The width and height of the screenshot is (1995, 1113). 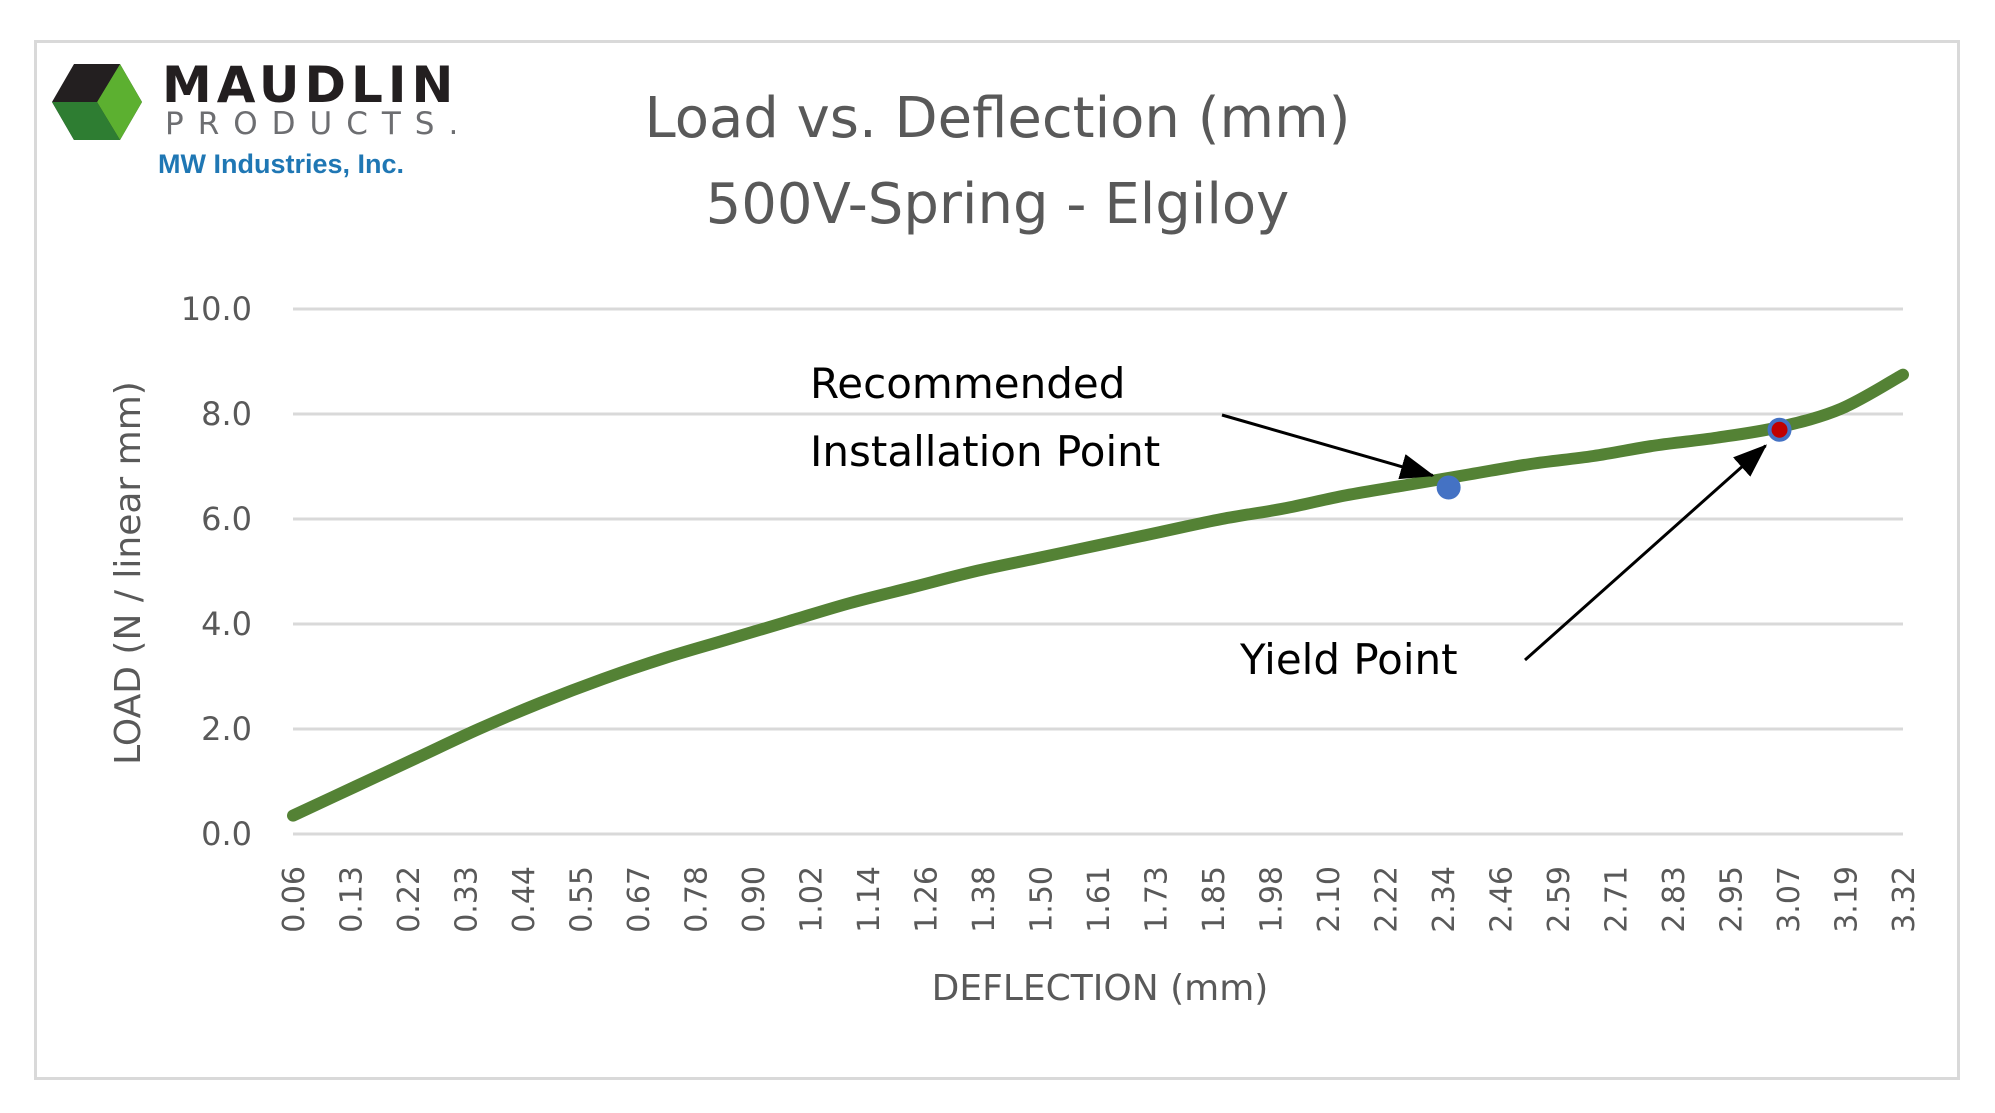 What do you see at coordinates (639, 899) in the screenshot?
I see `x-tick-label: 0.67` at bounding box center [639, 899].